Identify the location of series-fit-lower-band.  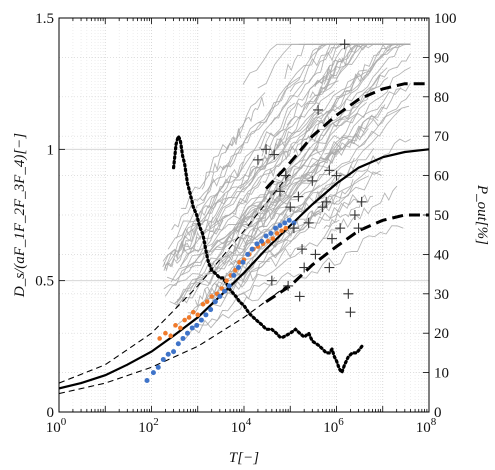
(175, 338).